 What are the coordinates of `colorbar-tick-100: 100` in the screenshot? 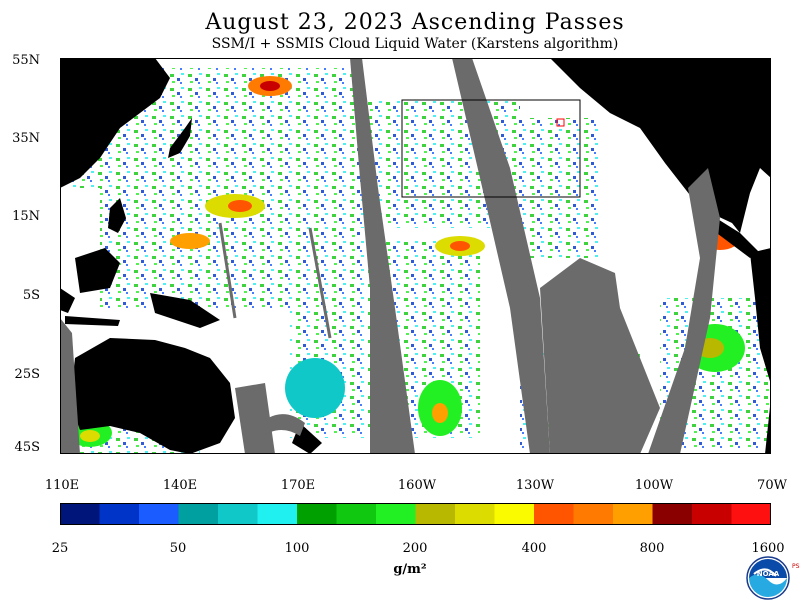 It's located at (297, 548).